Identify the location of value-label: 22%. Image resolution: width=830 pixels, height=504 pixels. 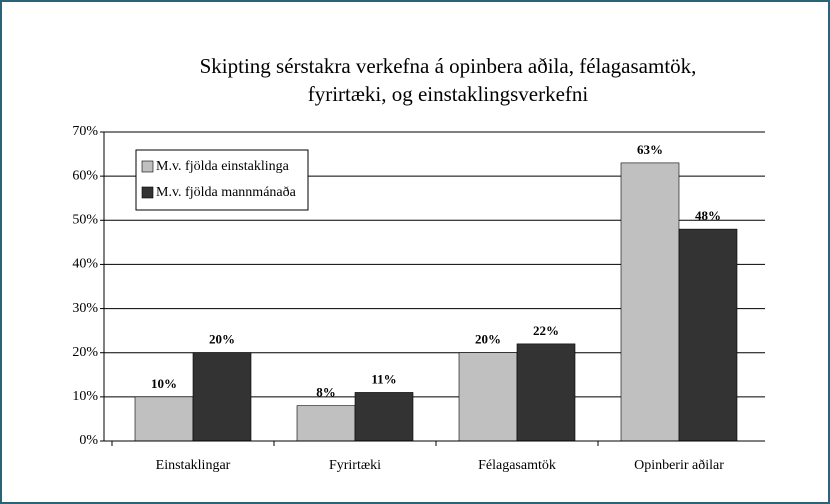
(546, 330).